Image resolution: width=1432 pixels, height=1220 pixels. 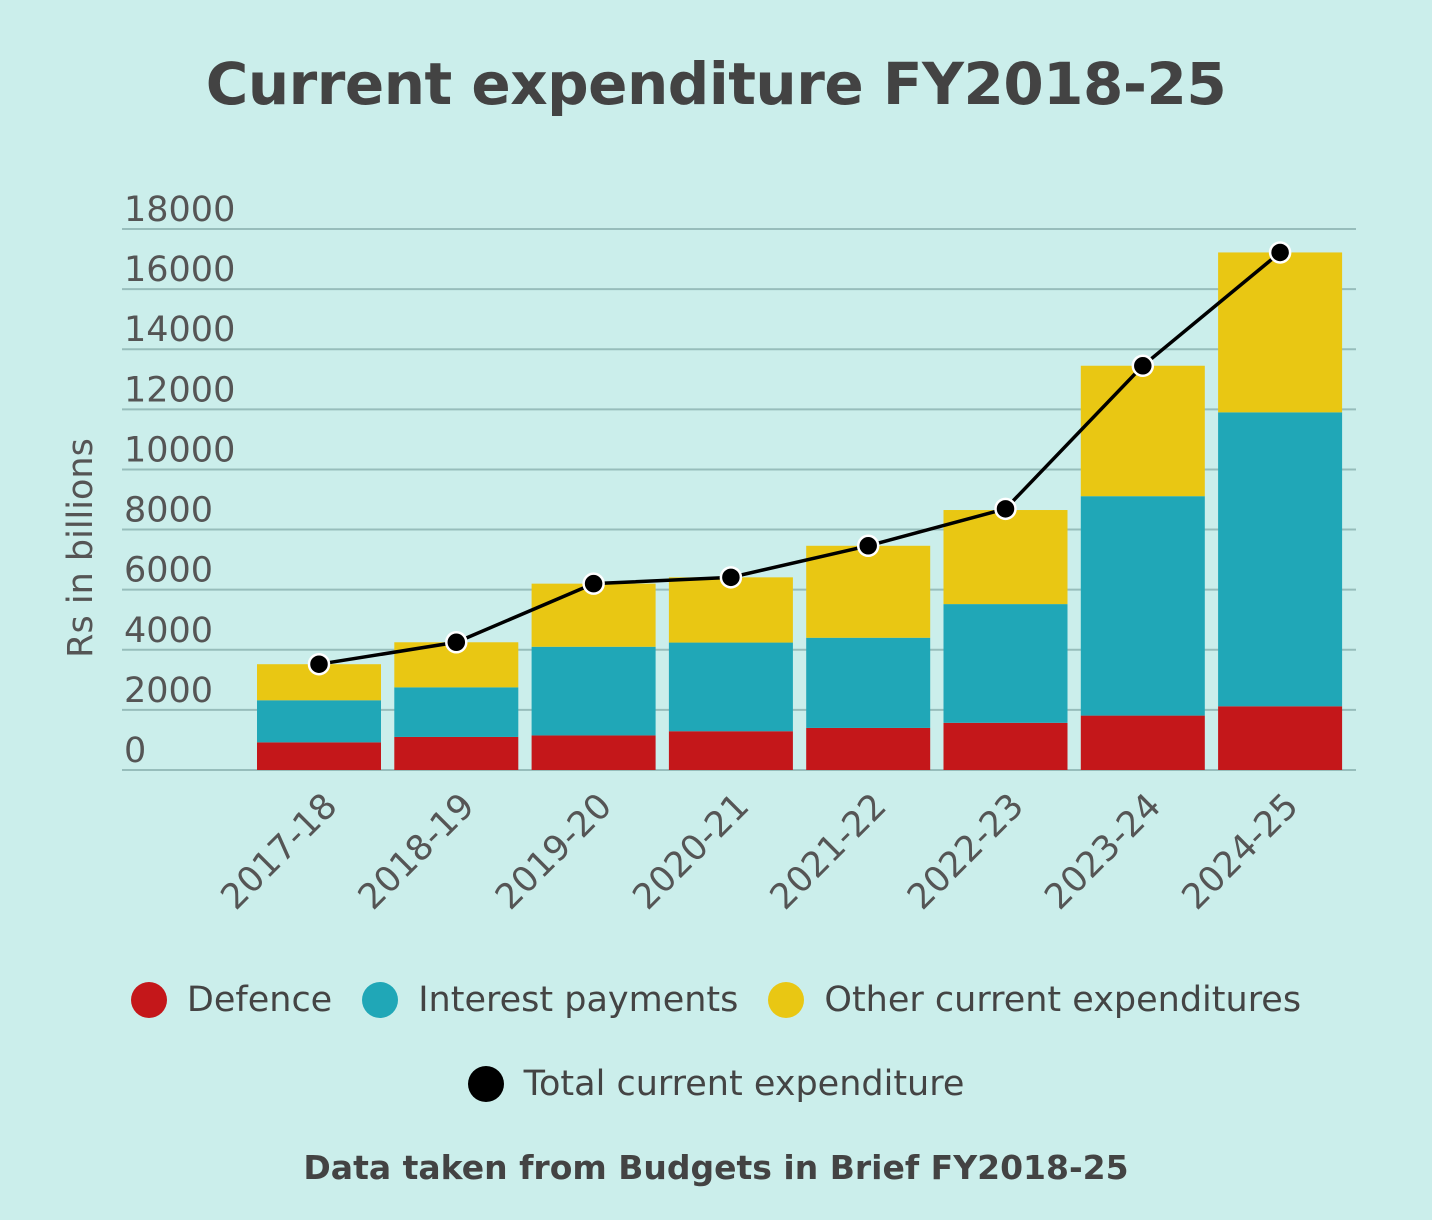 What do you see at coordinates (1103, 852) in the screenshot?
I see `x-tick-label: 2023-24` at bounding box center [1103, 852].